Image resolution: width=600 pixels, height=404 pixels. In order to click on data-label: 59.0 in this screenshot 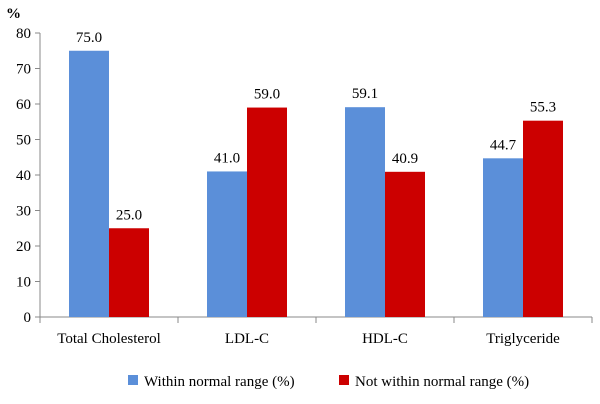, I will do `click(267, 95)`.